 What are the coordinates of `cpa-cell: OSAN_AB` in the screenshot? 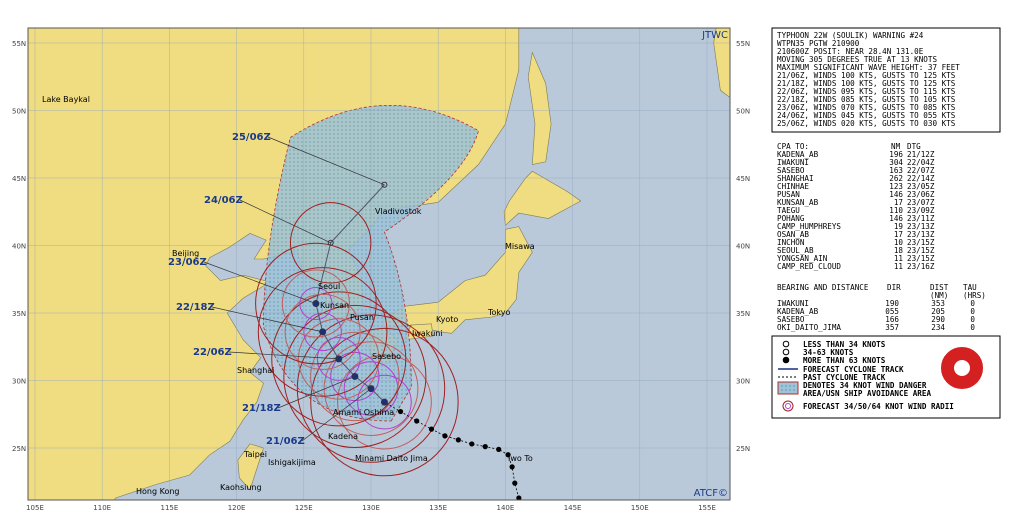 It's located at (793, 234).